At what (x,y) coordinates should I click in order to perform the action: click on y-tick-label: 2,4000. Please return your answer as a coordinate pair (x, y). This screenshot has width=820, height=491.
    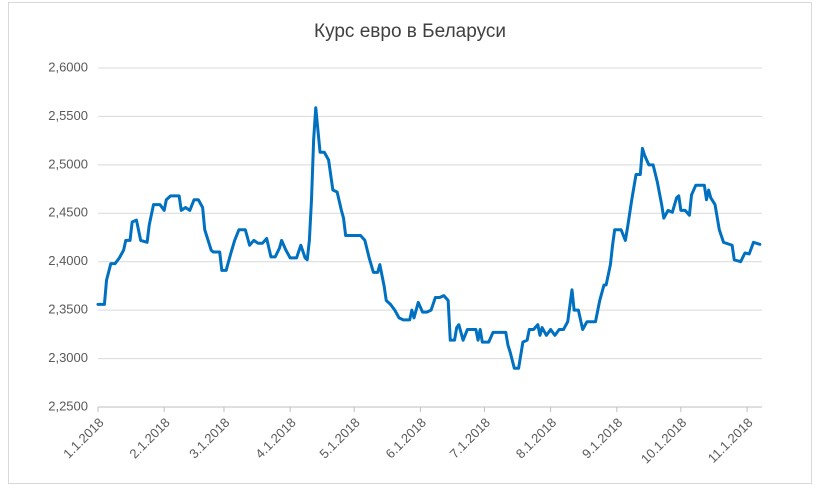
    Looking at the image, I should click on (68, 260).